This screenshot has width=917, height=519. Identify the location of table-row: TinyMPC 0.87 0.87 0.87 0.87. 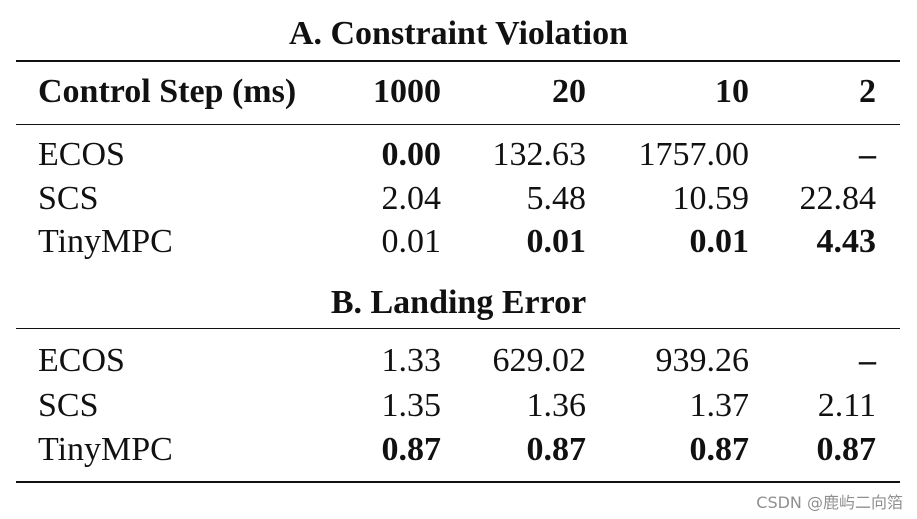
(458, 450).